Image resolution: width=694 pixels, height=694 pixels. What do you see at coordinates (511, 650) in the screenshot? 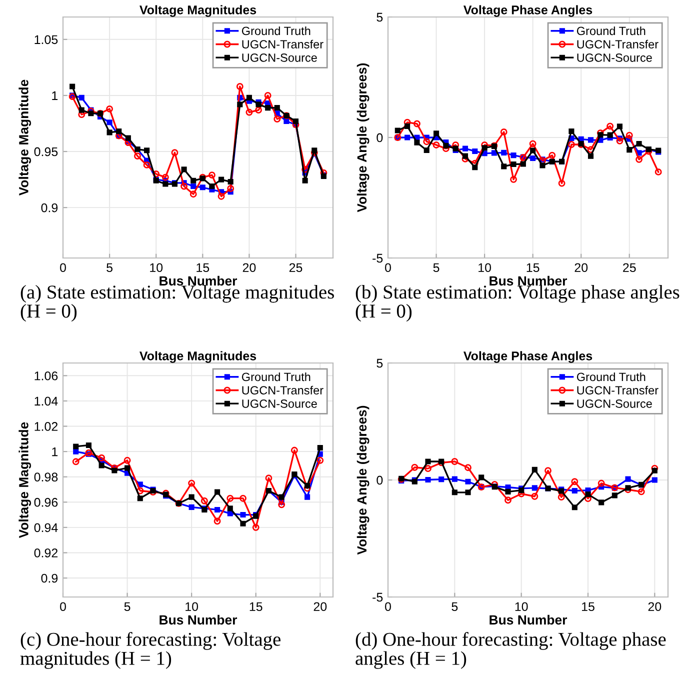
I see `text: (d) One-hour forecasting: Voltage phase angles (H = 1)` at bounding box center [511, 650].